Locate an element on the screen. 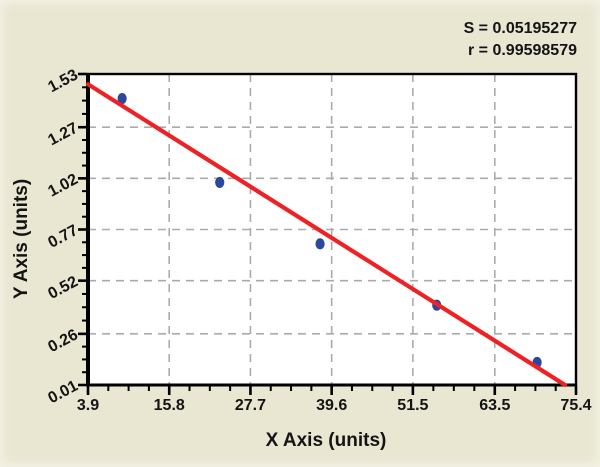 The height and width of the screenshot is (467, 600). y-tick-label: 1.53 is located at coordinates (63, 81).